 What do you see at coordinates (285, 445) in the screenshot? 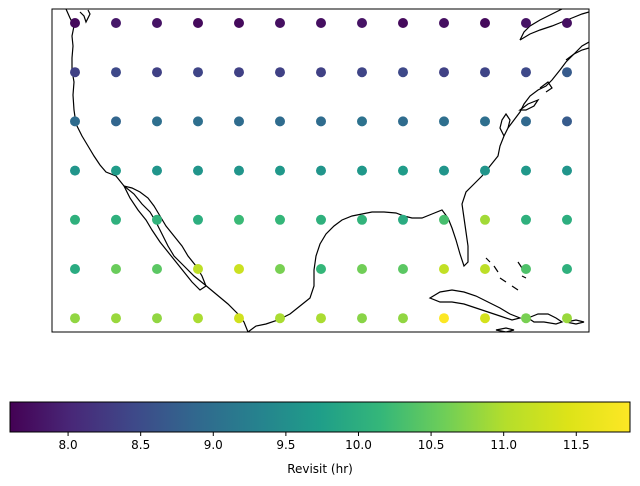
I see `colorbar-tick-label: 9.5` at bounding box center [285, 445].